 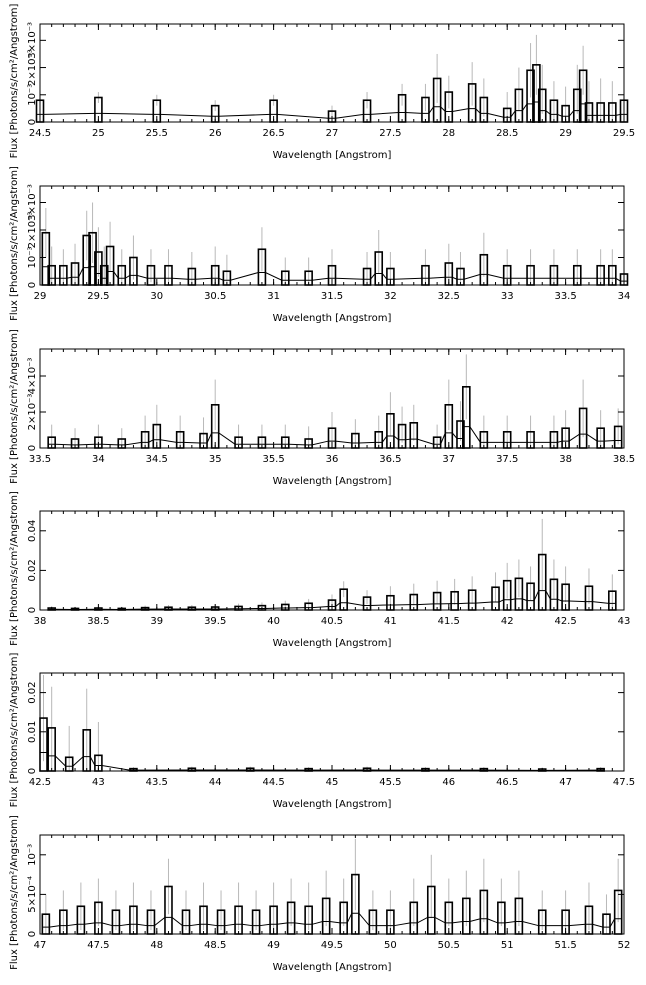 I want to click on x-tick-label: 26, so click(x=215, y=133).